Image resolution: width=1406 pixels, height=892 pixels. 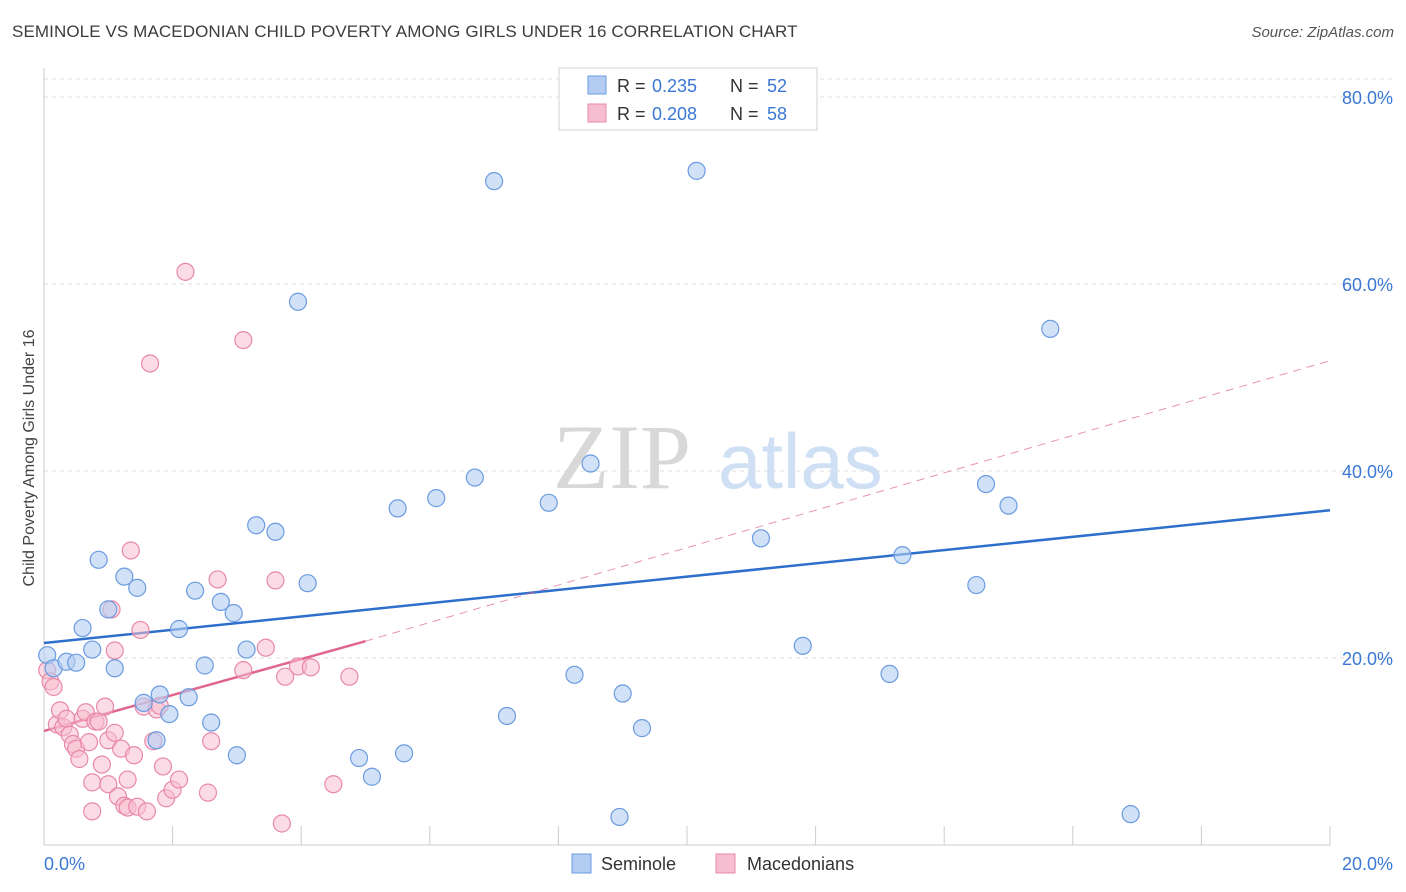 I want to click on legend-n-label-1: N =, so click(x=744, y=86).